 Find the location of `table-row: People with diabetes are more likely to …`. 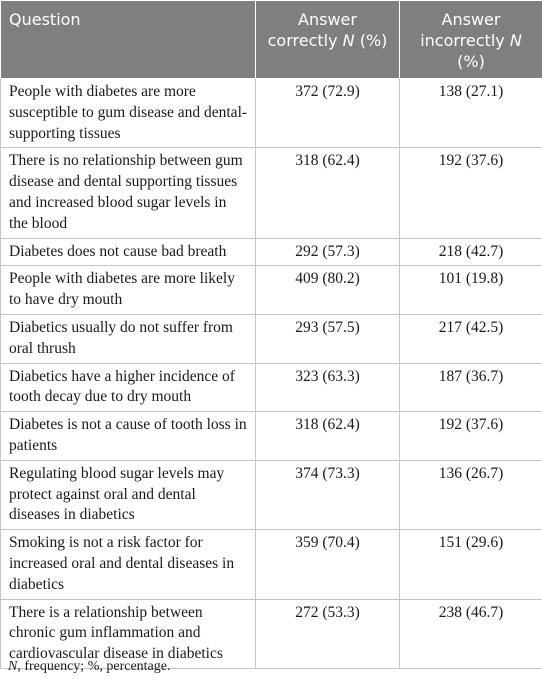

table-row: People with diabetes are more likely to … is located at coordinates (271, 290).